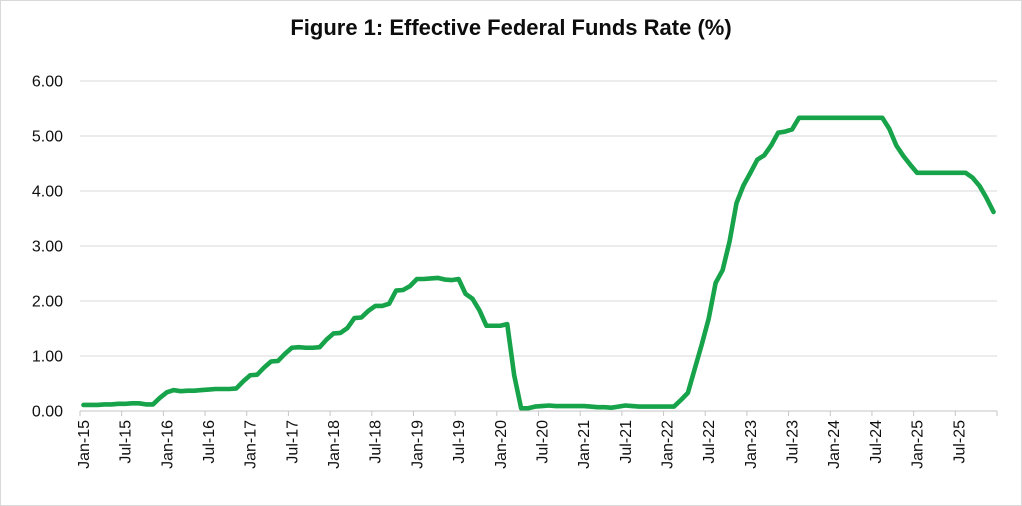 The image size is (1022, 506). What do you see at coordinates (292, 442) in the screenshot?
I see `x-tick-label: Jul-17` at bounding box center [292, 442].